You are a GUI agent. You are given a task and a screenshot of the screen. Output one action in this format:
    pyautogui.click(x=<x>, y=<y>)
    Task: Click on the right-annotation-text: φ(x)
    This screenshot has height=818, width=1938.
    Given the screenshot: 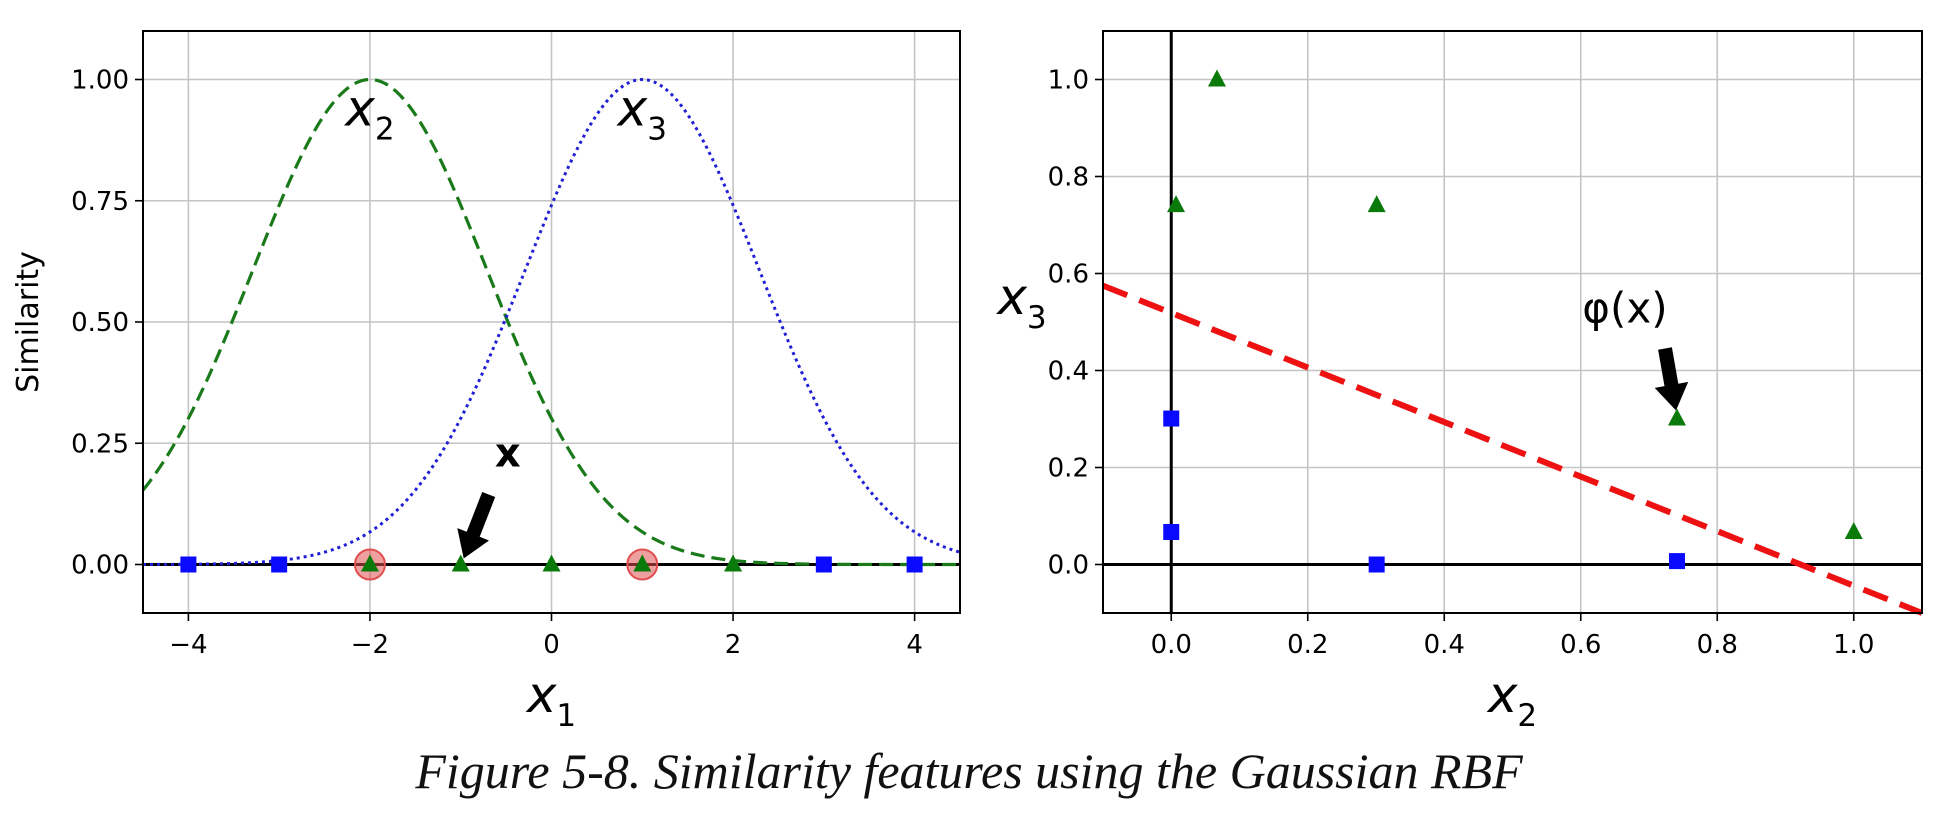 What is the action you would take?
    pyautogui.click(x=1624, y=308)
    